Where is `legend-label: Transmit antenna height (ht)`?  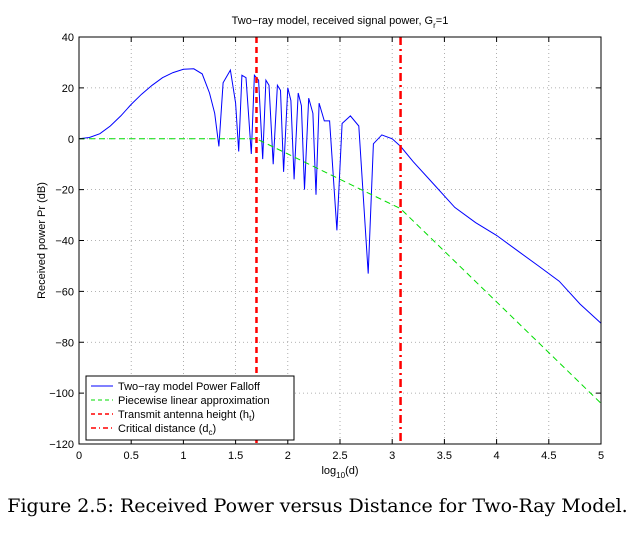 legend-label: Transmit antenna height (ht) is located at coordinates (186, 416).